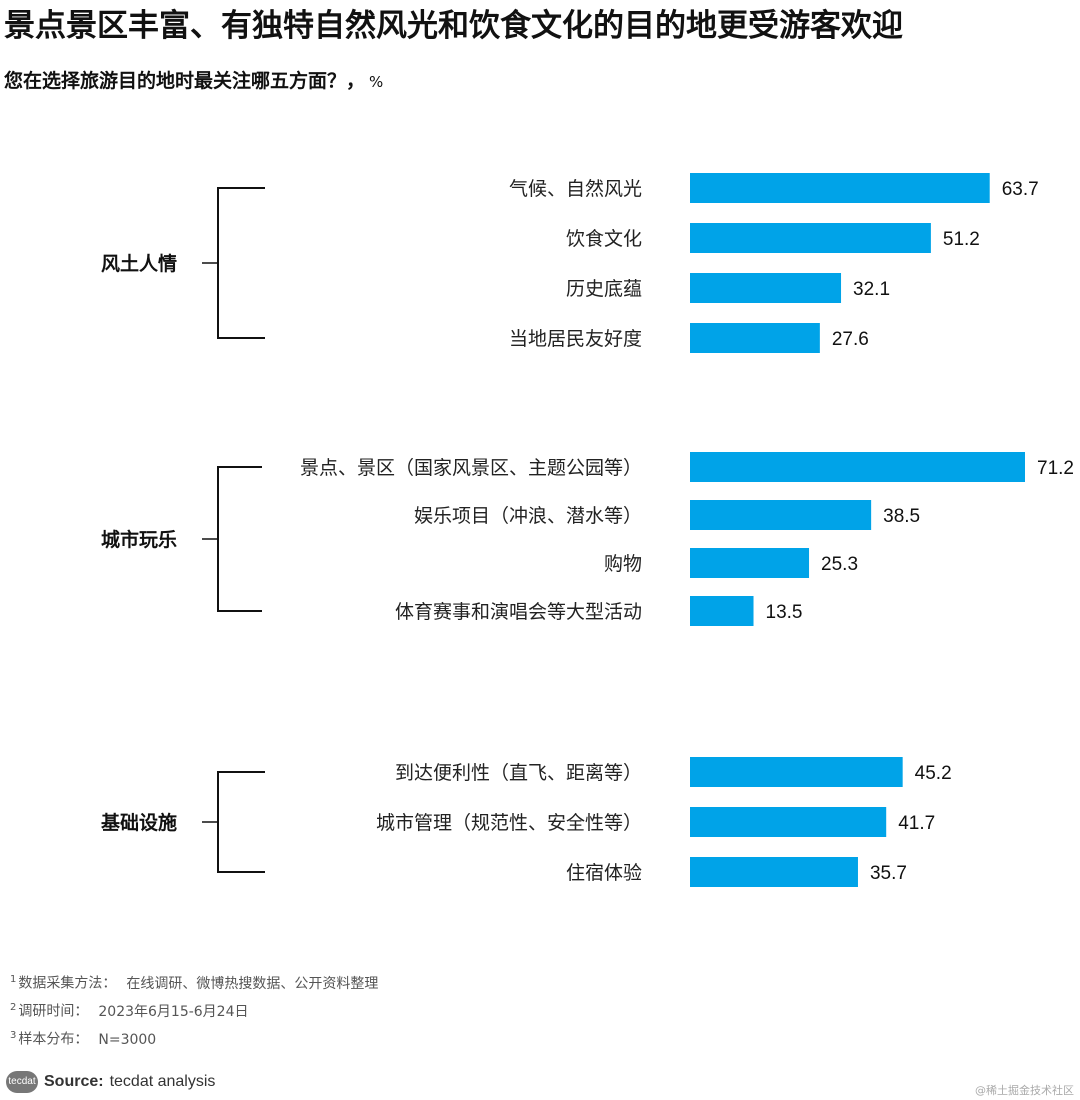 This screenshot has height=1100, width=1080. What do you see at coordinates (127, 1039) in the screenshot?
I see `footnote-text: N=3000` at bounding box center [127, 1039].